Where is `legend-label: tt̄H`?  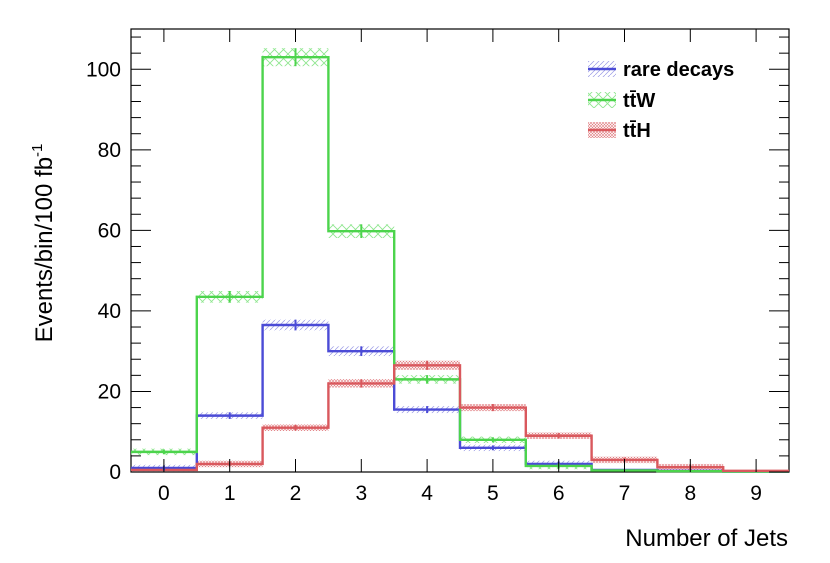
legend-label: tt̄H is located at coordinates (637, 131).